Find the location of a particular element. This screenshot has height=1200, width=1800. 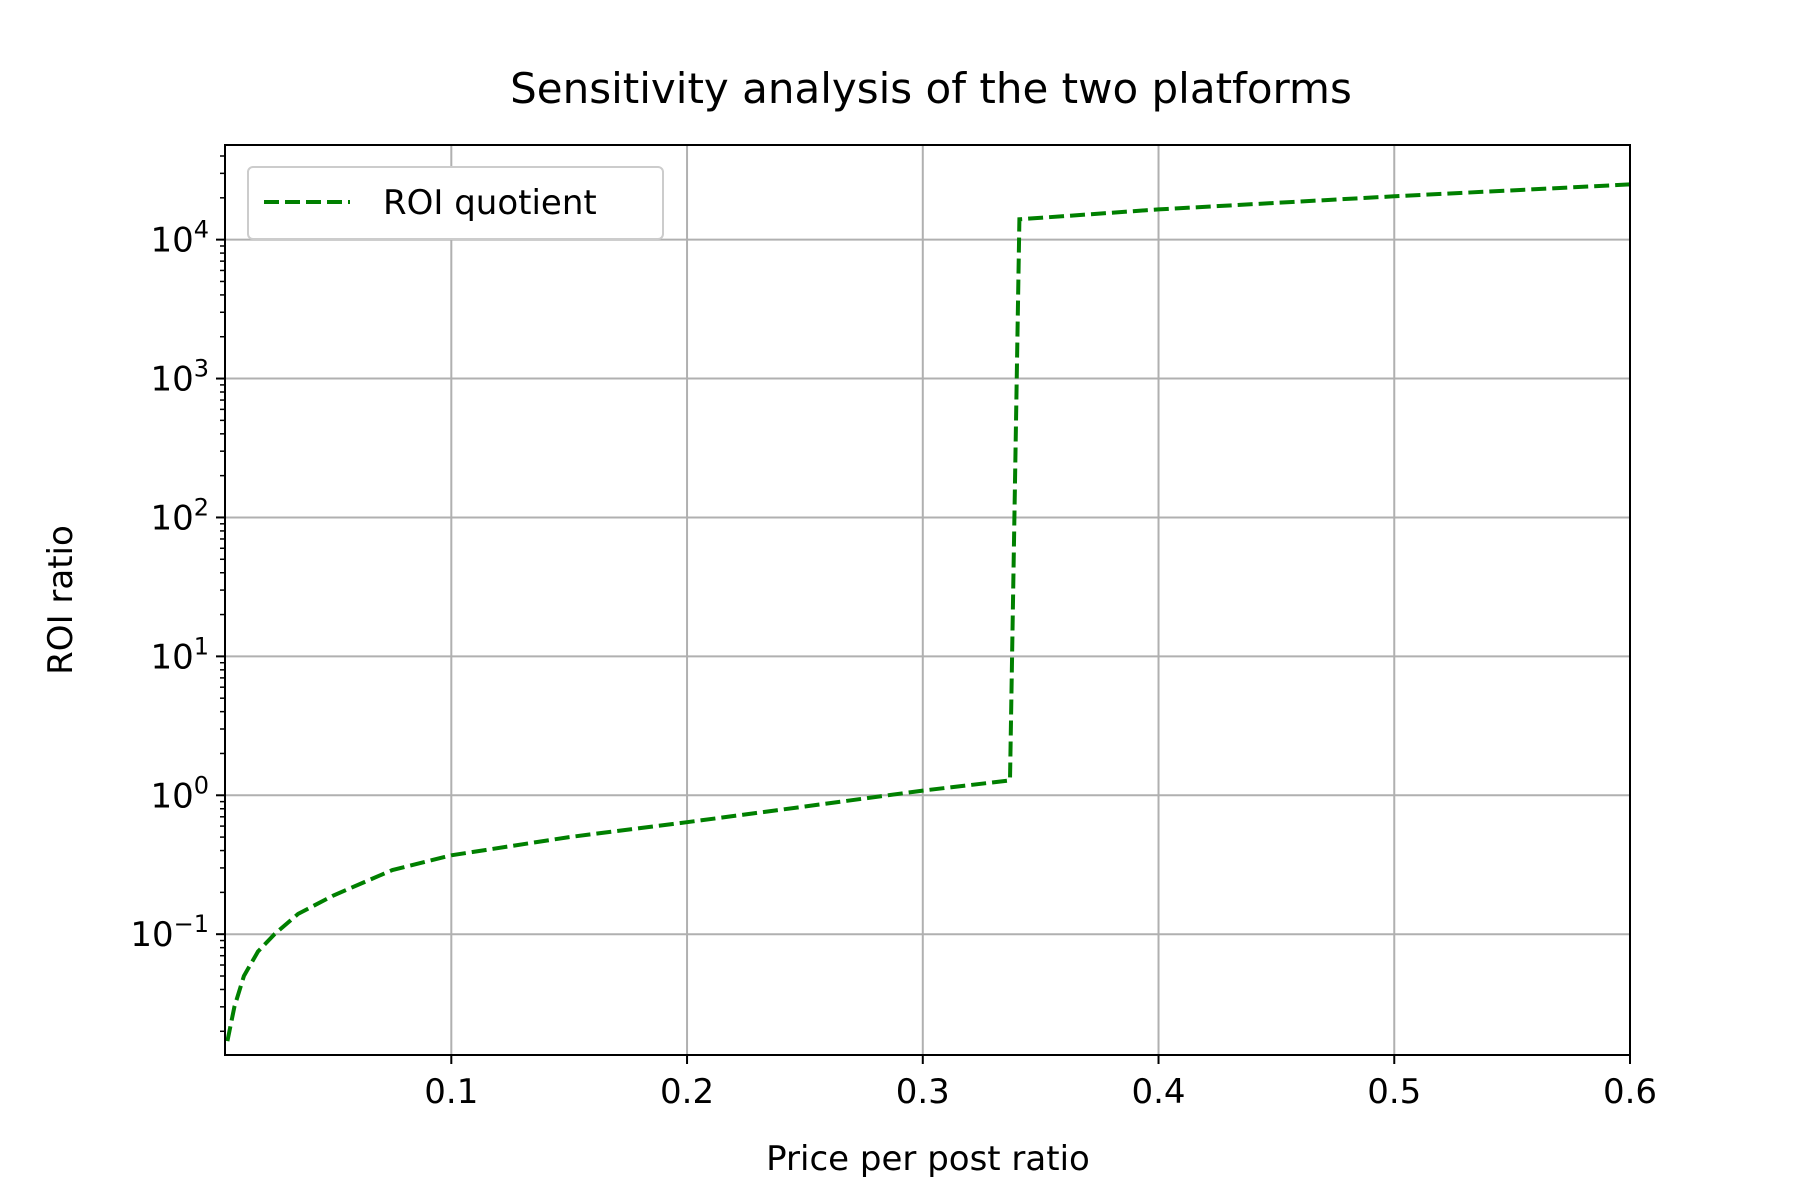

y-tick-label: 10¹ is located at coordinates (179, 654).